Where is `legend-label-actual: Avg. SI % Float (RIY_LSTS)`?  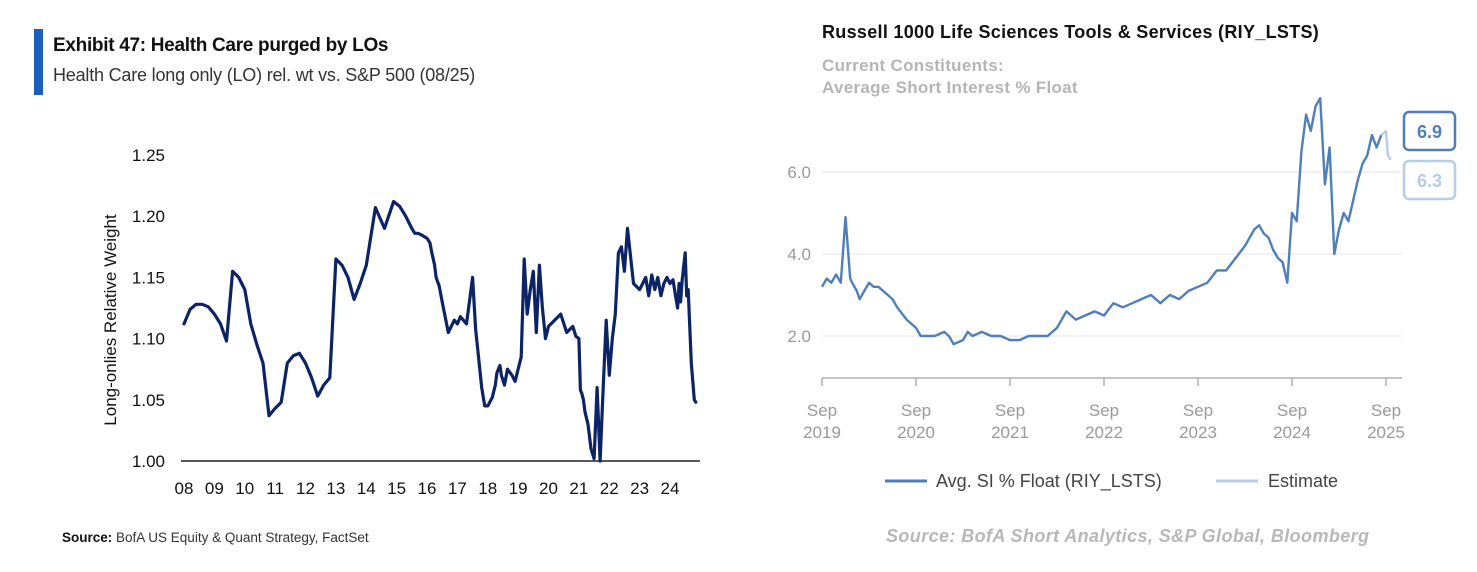
legend-label-actual: Avg. SI % Float (RIY_LSTS) is located at coordinates (1049, 481).